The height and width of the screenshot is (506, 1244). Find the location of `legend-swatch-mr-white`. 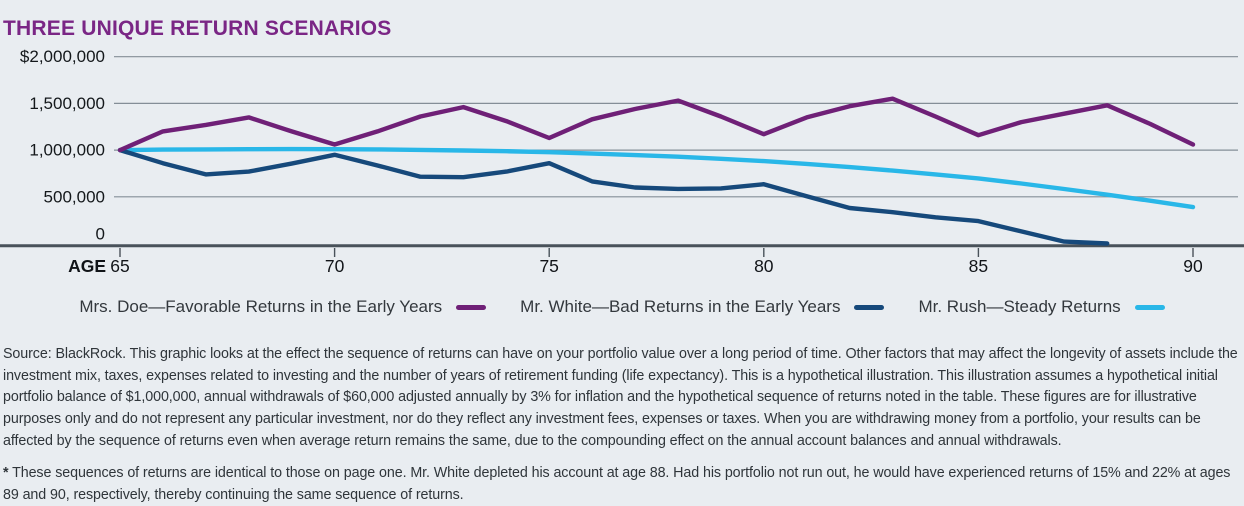

legend-swatch-mr-white is located at coordinates (869, 307).